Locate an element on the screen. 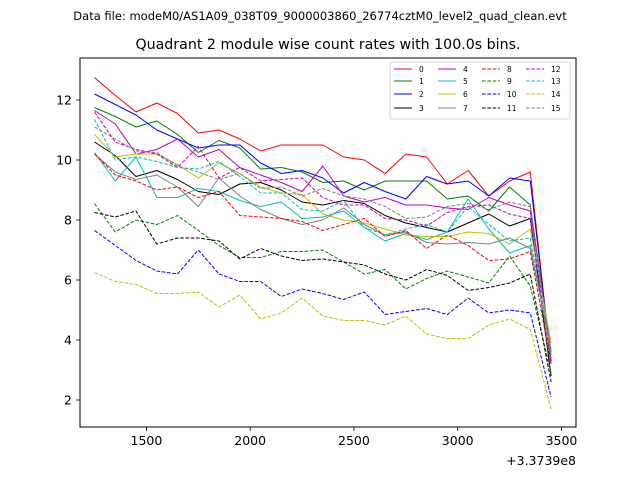 The height and width of the screenshot is (480, 640). legend-label-9: 9 is located at coordinates (509, 81).